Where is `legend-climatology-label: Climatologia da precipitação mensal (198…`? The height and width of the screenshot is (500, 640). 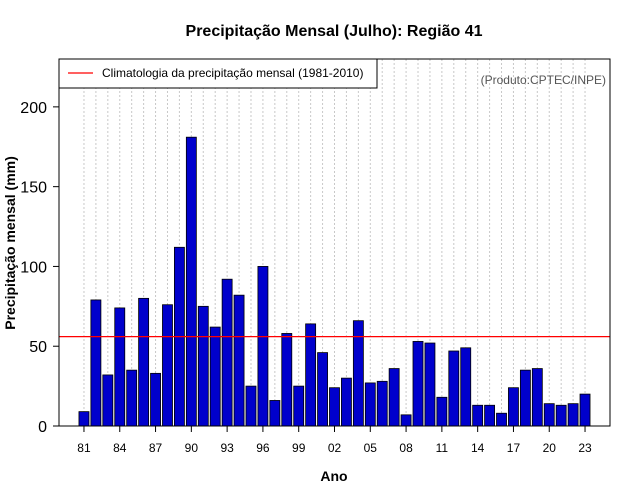
legend-climatology-label: Climatologia da precipitação mensal (198… is located at coordinates (232, 73).